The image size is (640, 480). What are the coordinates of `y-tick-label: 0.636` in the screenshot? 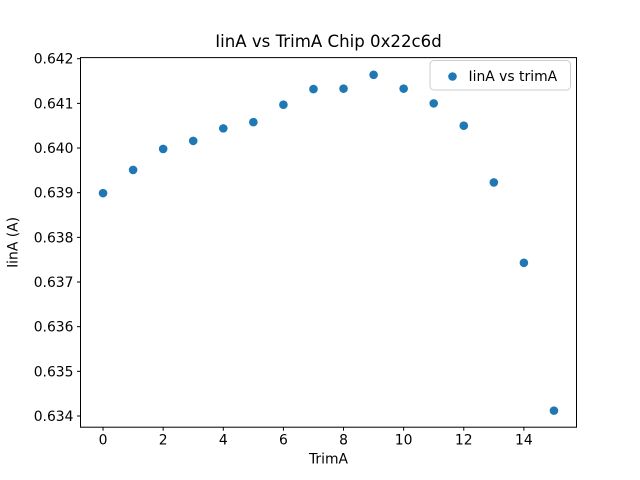 It's located at (54, 328).